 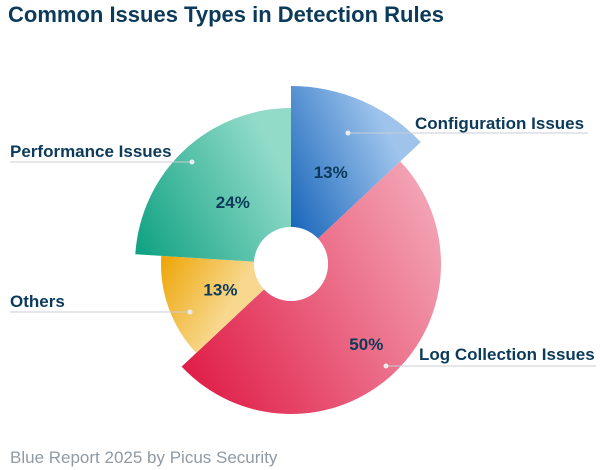 What do you see at coordinates (213, 185) in the screenshot?
I see `slice-performance` at bounding box center [213, 185].